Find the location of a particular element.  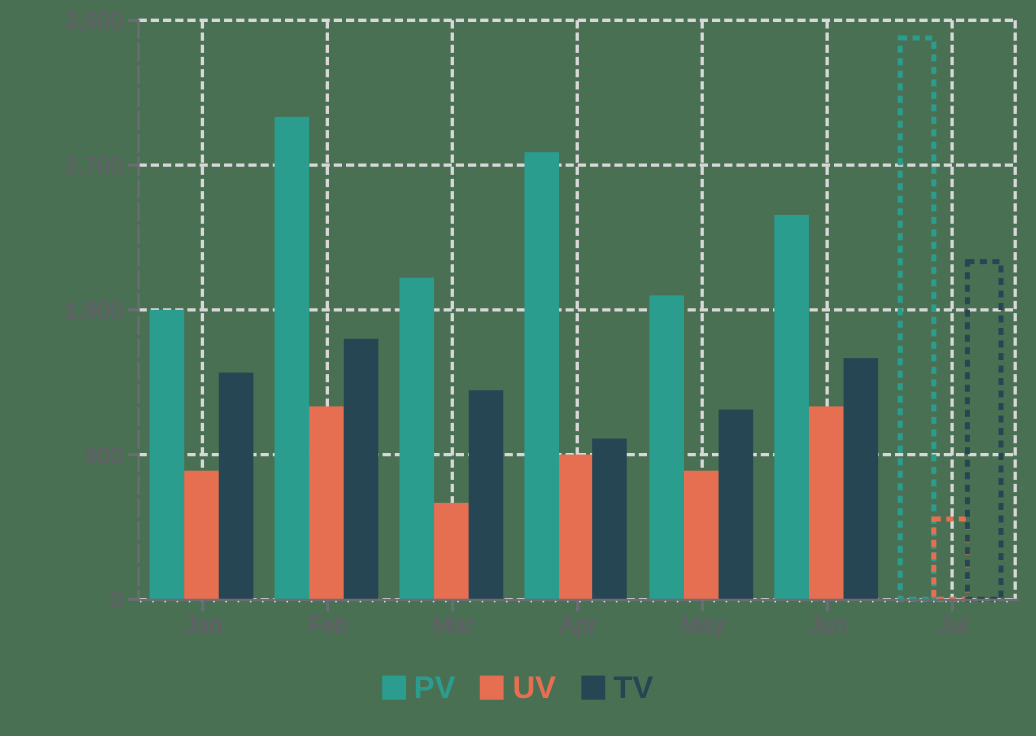

svg-text: 0 is located at coordinates (116, 600).